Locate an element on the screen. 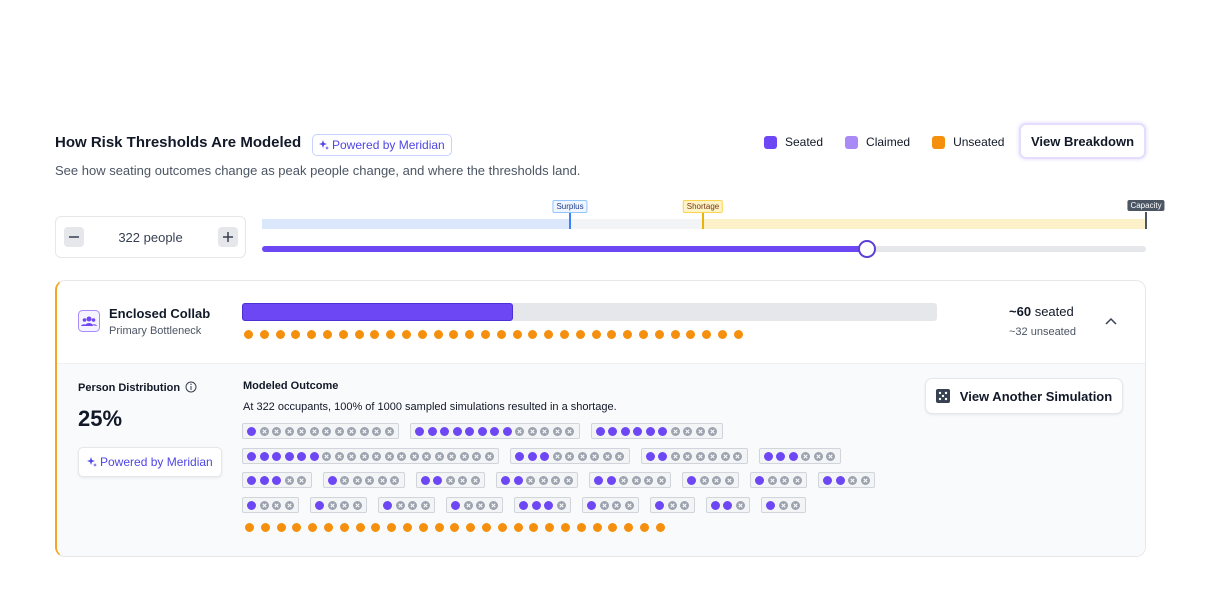 The height and width of the screenshot is (594, 1212). shortage-tag: Shortage is located at coordinates (703, 206).